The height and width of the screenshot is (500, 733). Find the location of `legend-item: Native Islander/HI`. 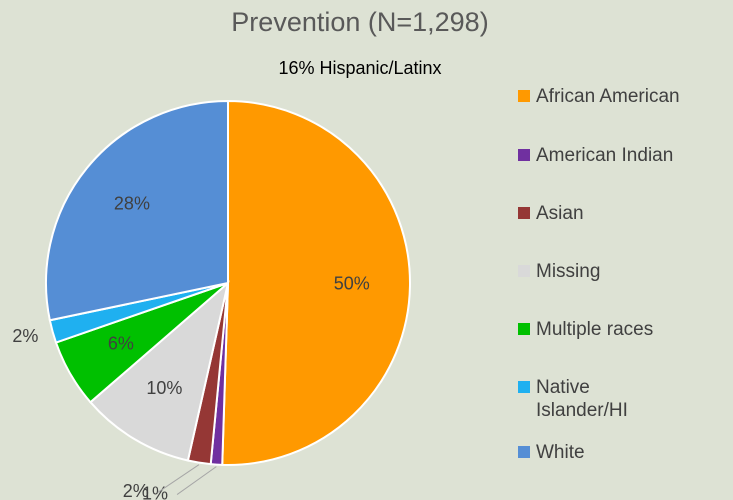

legend-item: Native Islander/HI is located at coordinates (584, 399).